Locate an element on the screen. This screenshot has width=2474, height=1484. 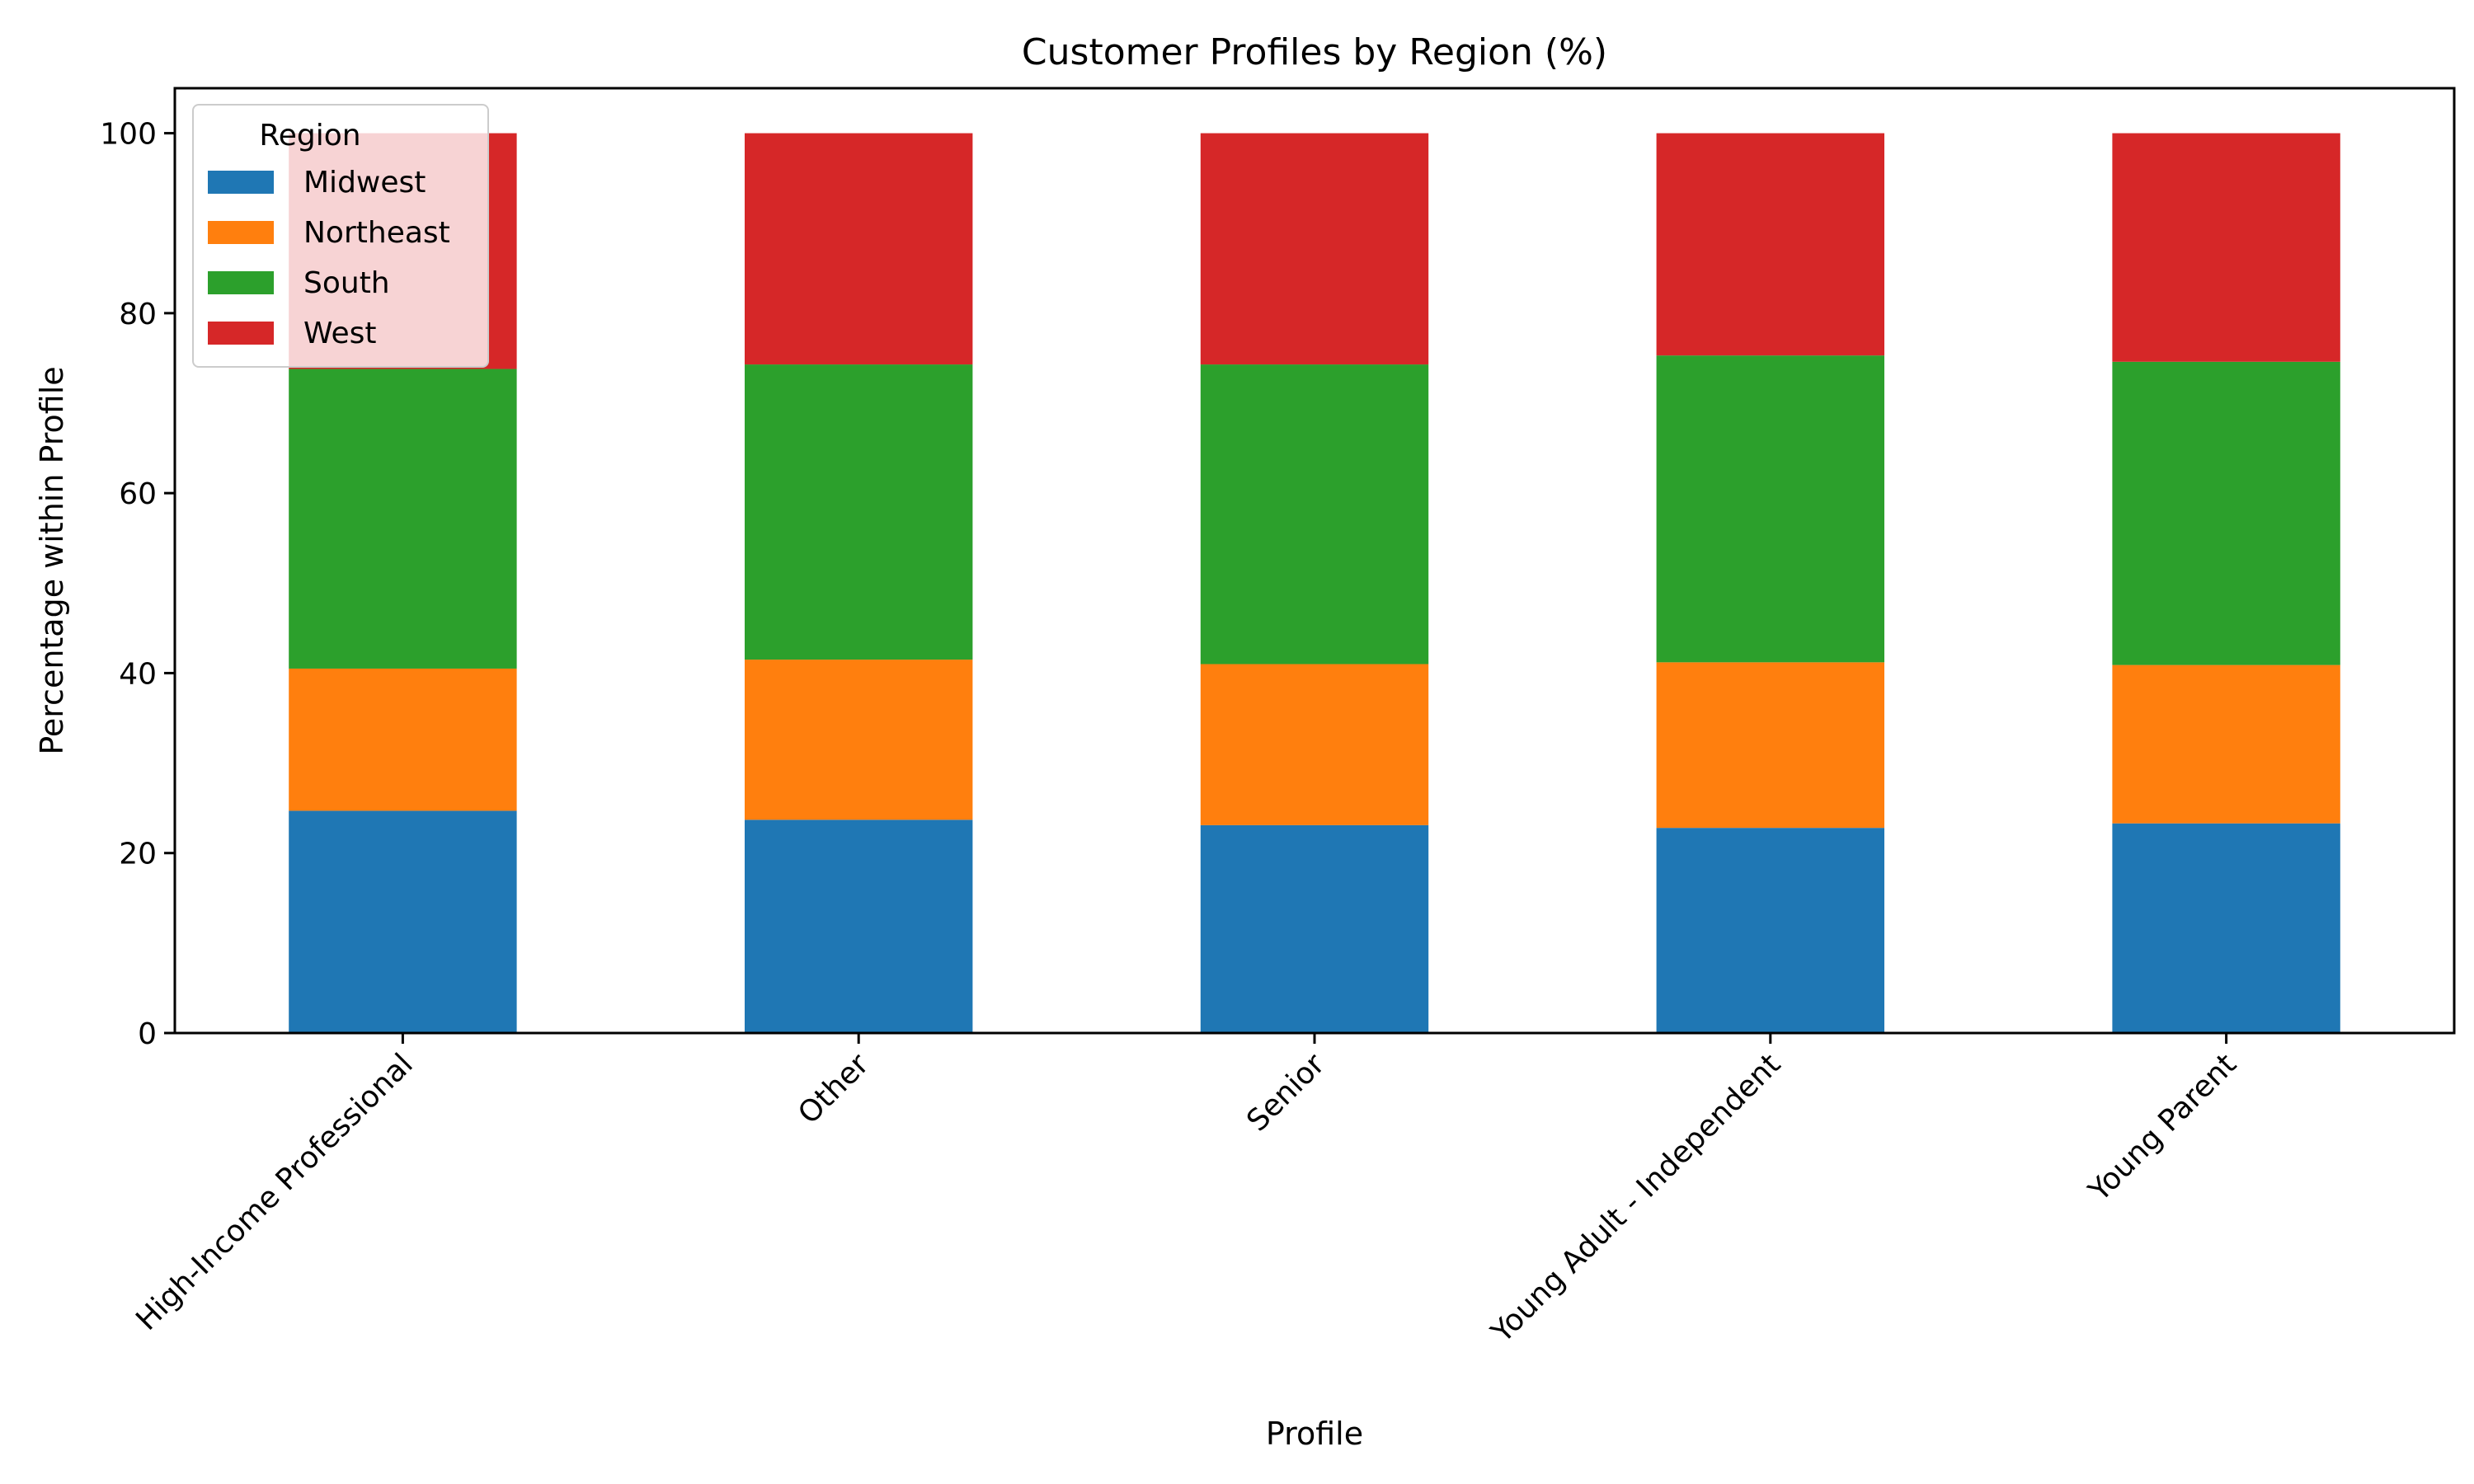
legend: Region Midwest Northeast South West is located at coordinates (340, 236).